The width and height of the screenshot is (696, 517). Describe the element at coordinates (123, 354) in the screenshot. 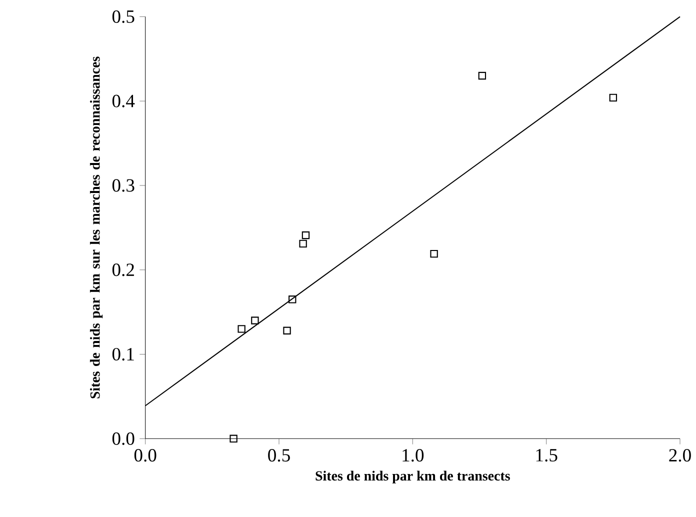

I see `y-tick-label: 0.1` at that location.